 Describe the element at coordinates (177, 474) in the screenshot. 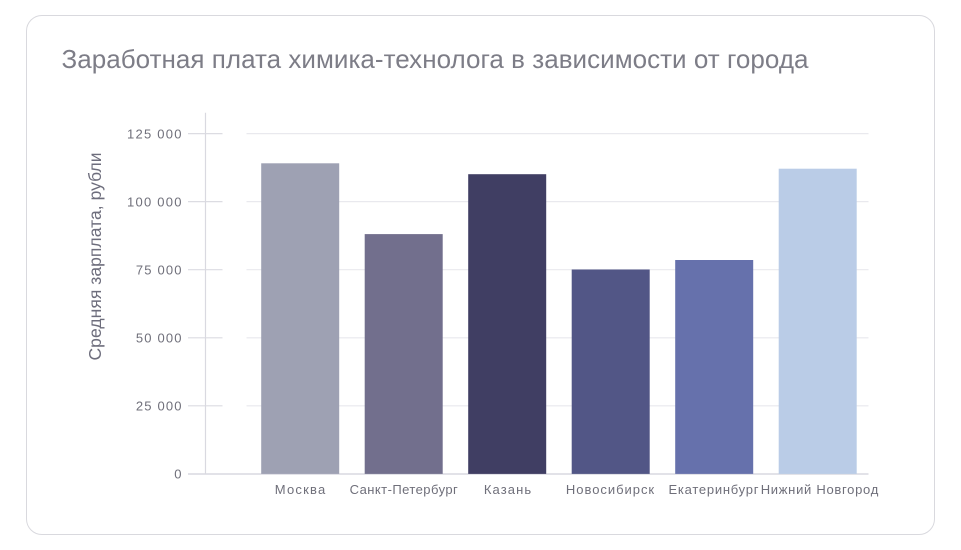

I see `svg-text: 0` at that location.